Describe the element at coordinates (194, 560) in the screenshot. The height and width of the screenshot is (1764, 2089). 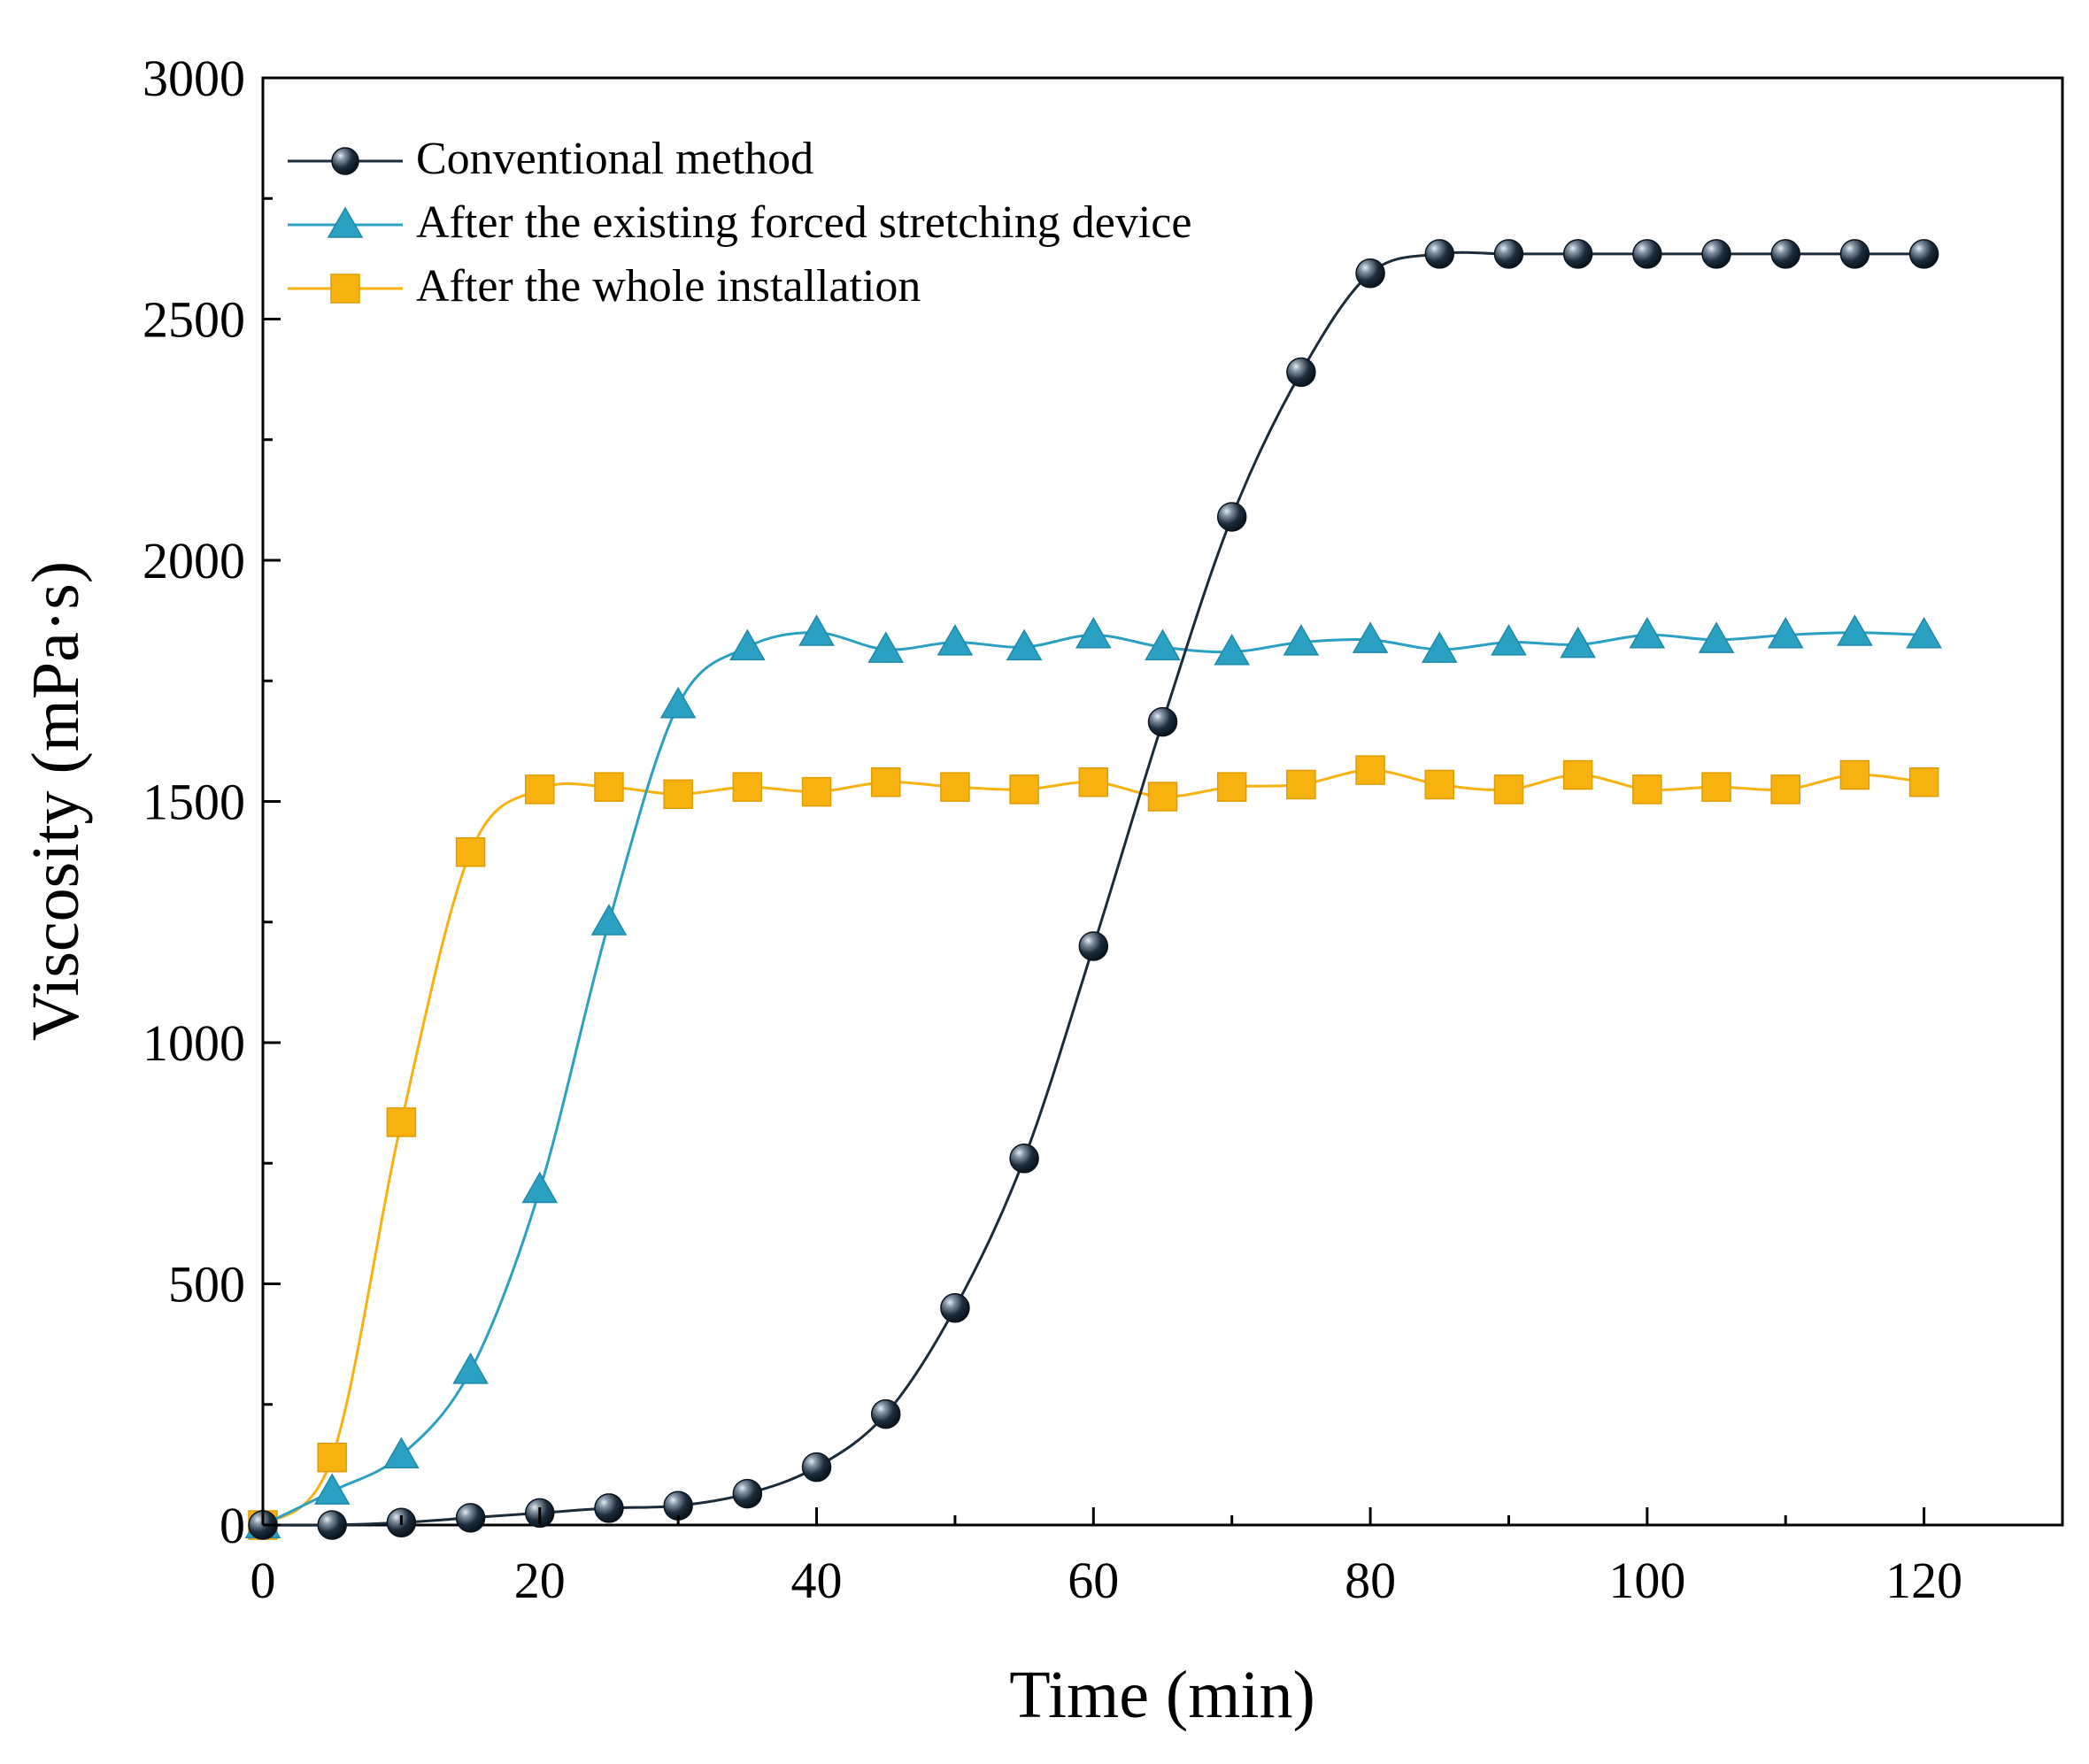
I see `y-tick-label-2000: 2000` at that location.